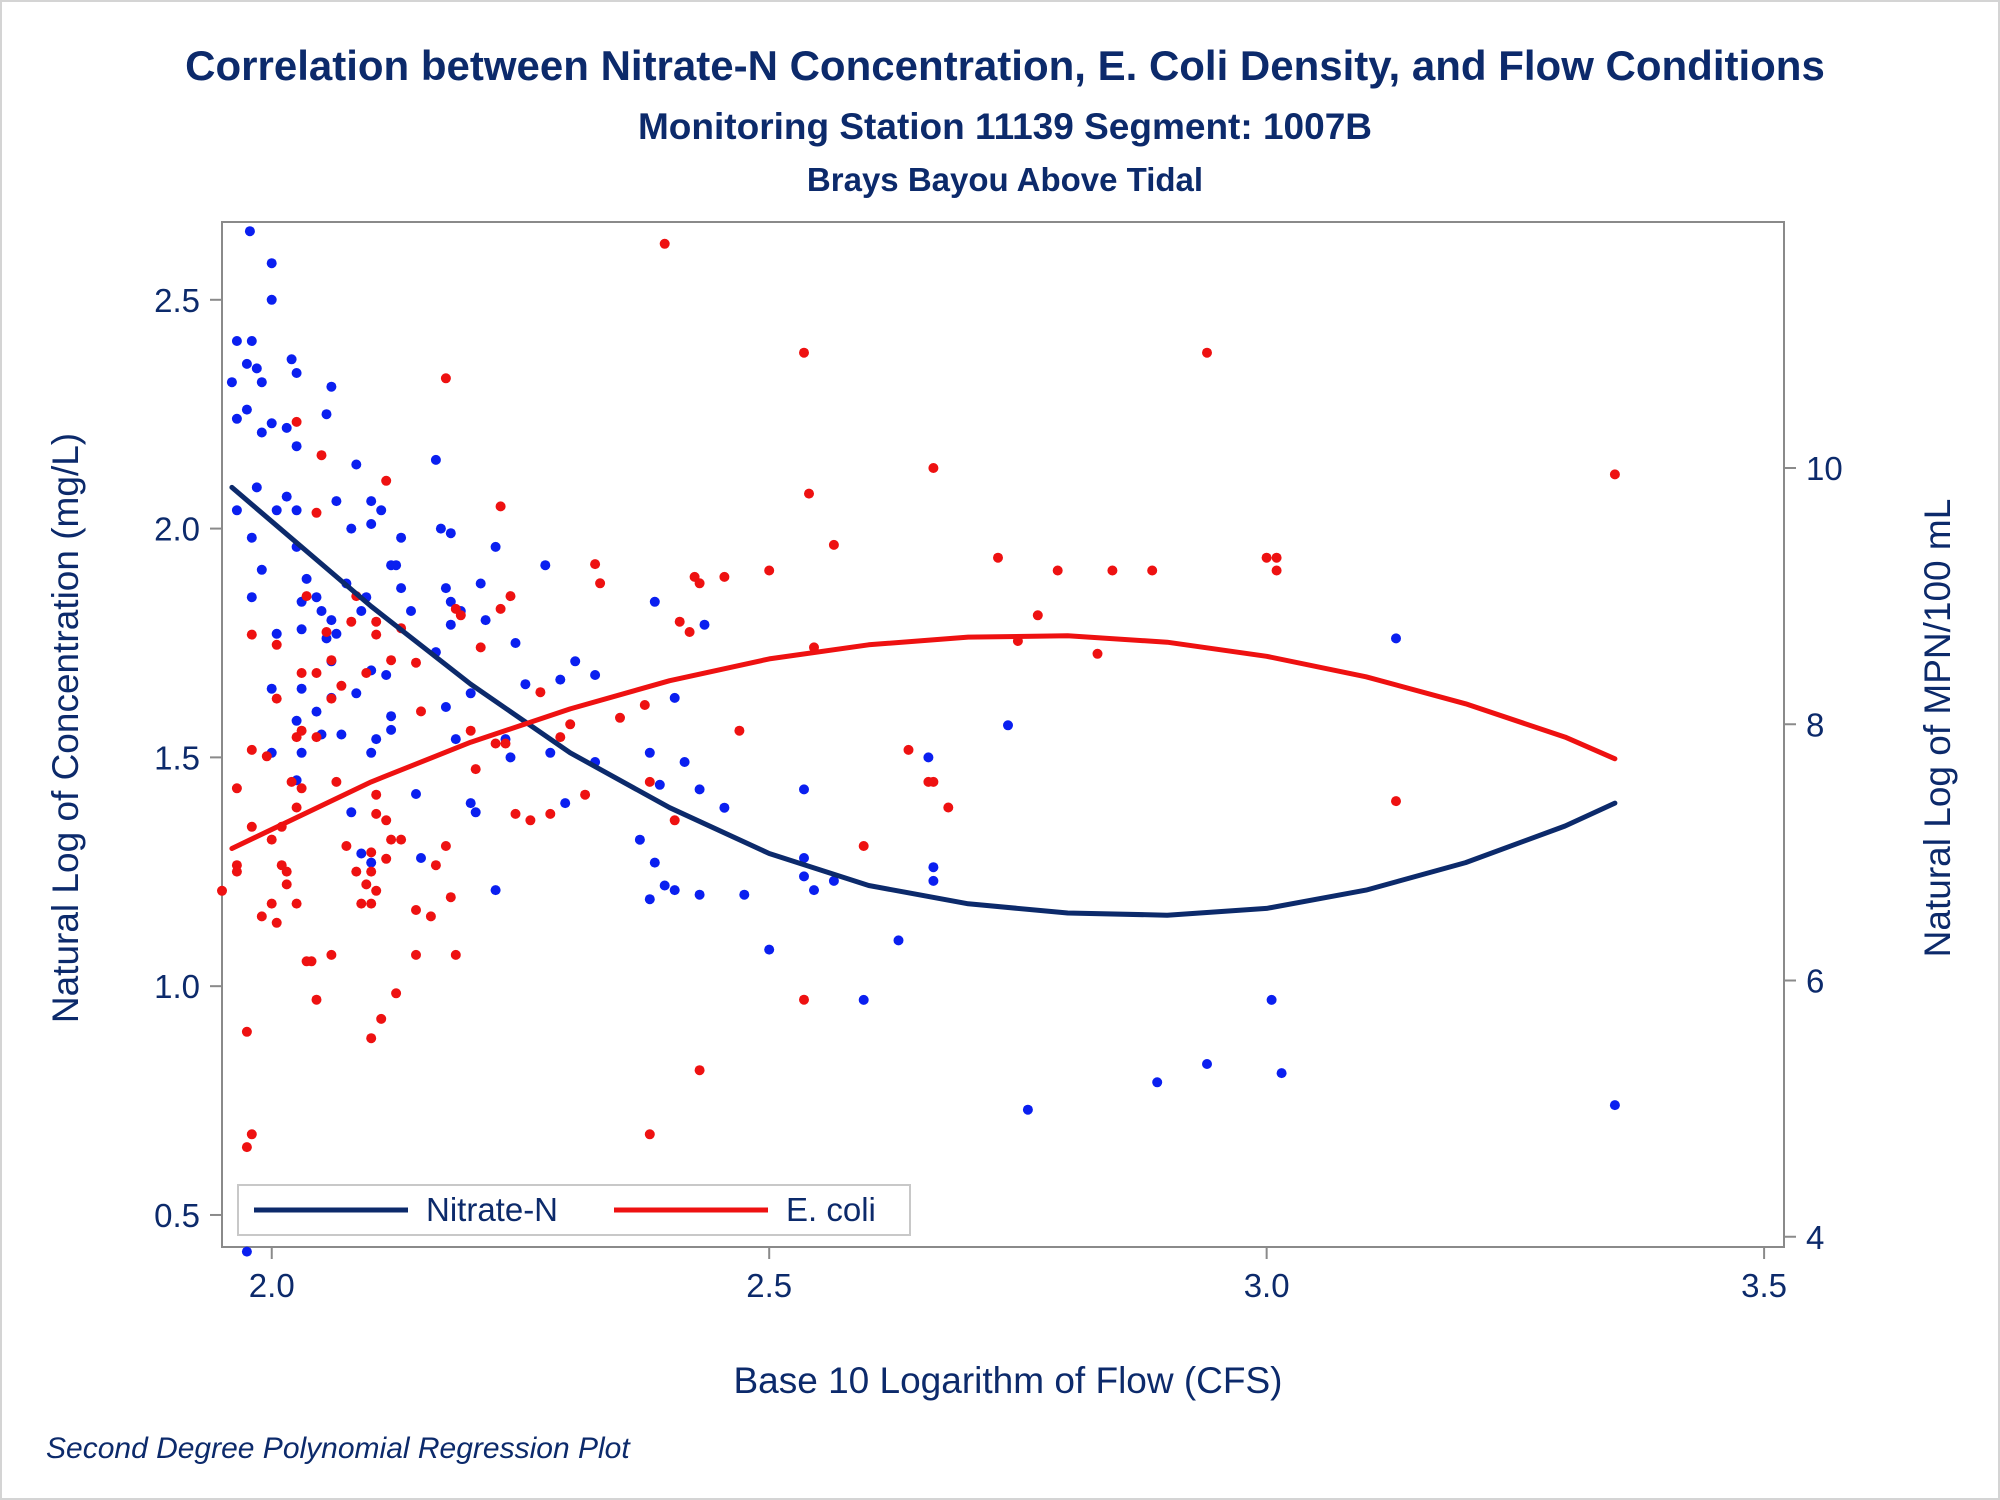 The height and width of the screenshot is (1500, 2000). Describe the element at coordinates (338, 1448) in the screenshot. I see `chart-footnote: Second Degree Polynomial Regression Plot` at that location.